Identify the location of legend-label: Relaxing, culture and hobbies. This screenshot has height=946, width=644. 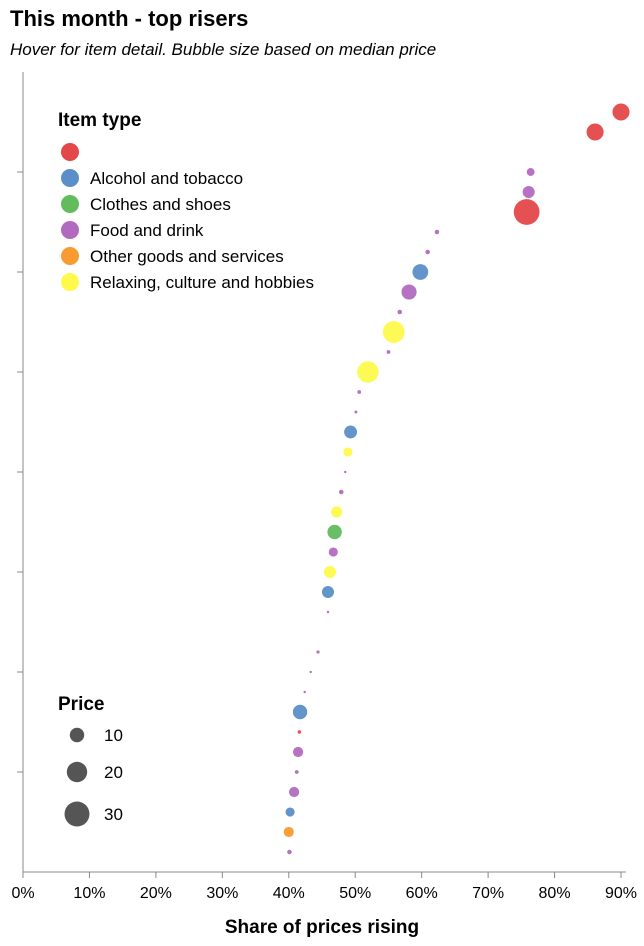
(202, 282).